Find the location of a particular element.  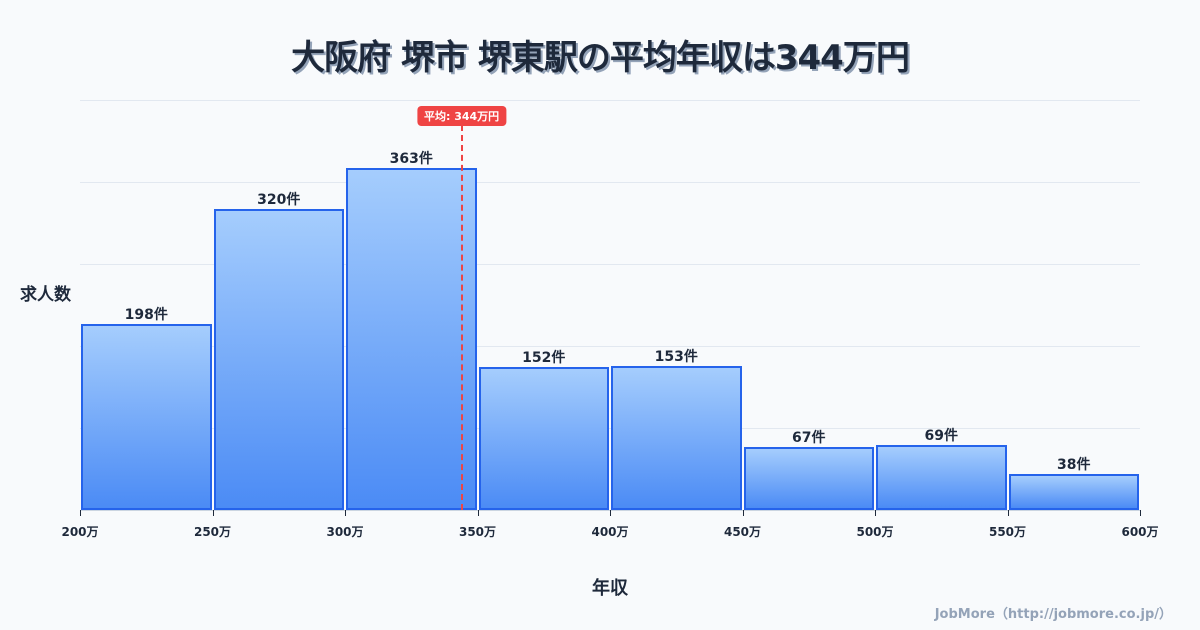

x-tick-label: 500万 is located at coordinates (875, 532).